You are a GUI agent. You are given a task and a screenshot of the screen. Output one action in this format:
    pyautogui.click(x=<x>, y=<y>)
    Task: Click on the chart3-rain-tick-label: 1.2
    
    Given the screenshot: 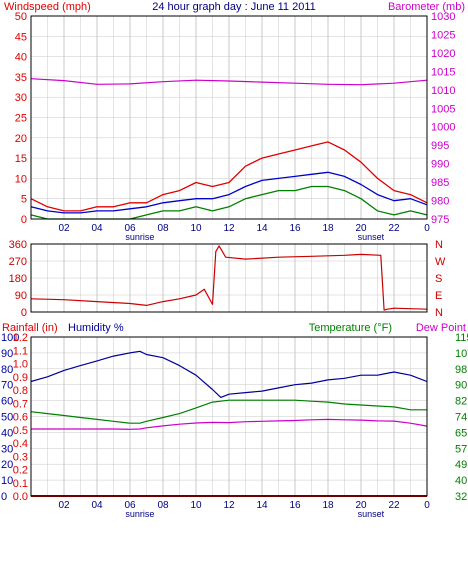 What is the action you would take?
    pyautogui.click(x=20, y=338)
    